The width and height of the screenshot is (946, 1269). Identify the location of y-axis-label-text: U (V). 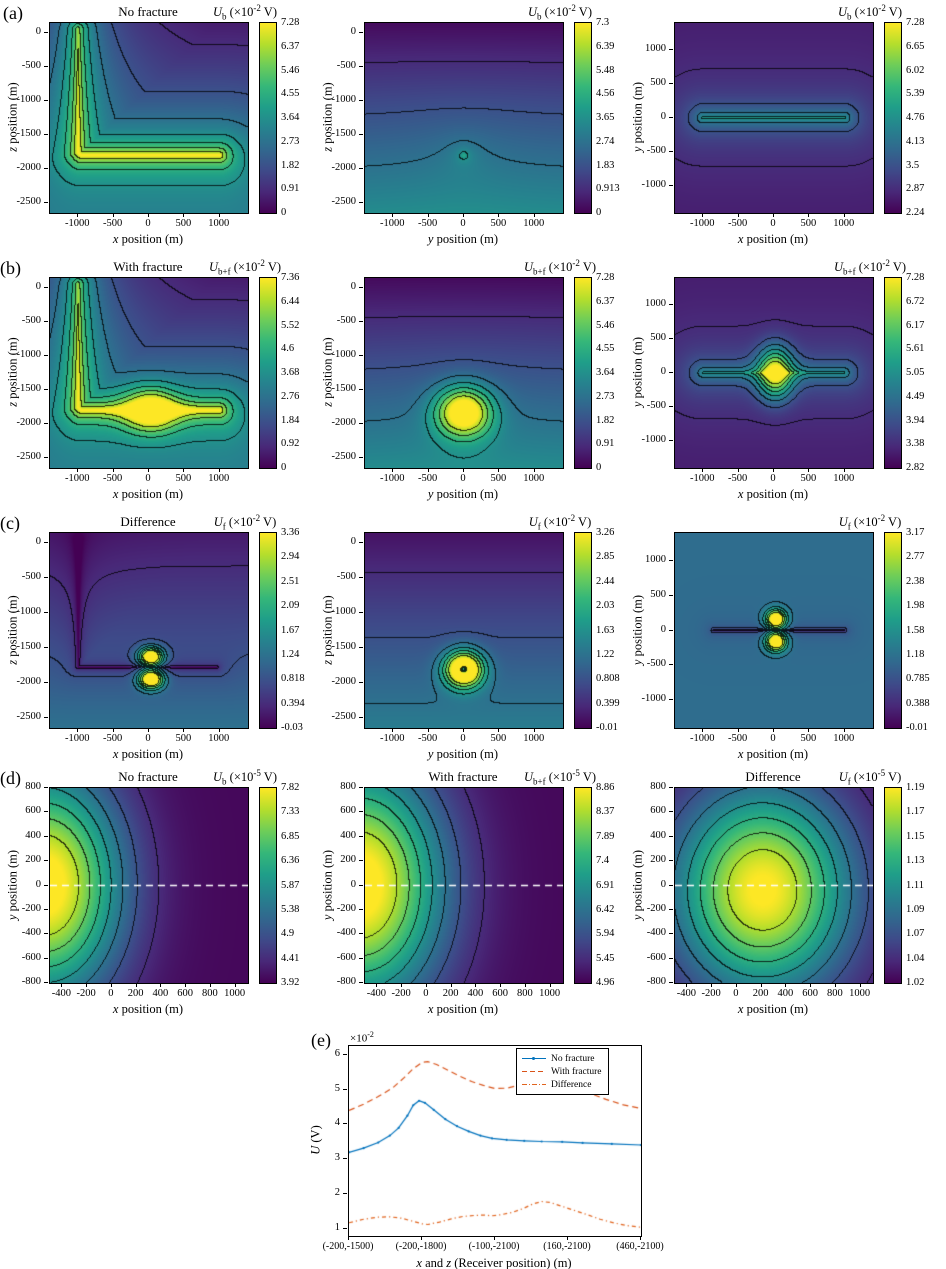
(315, 1140).